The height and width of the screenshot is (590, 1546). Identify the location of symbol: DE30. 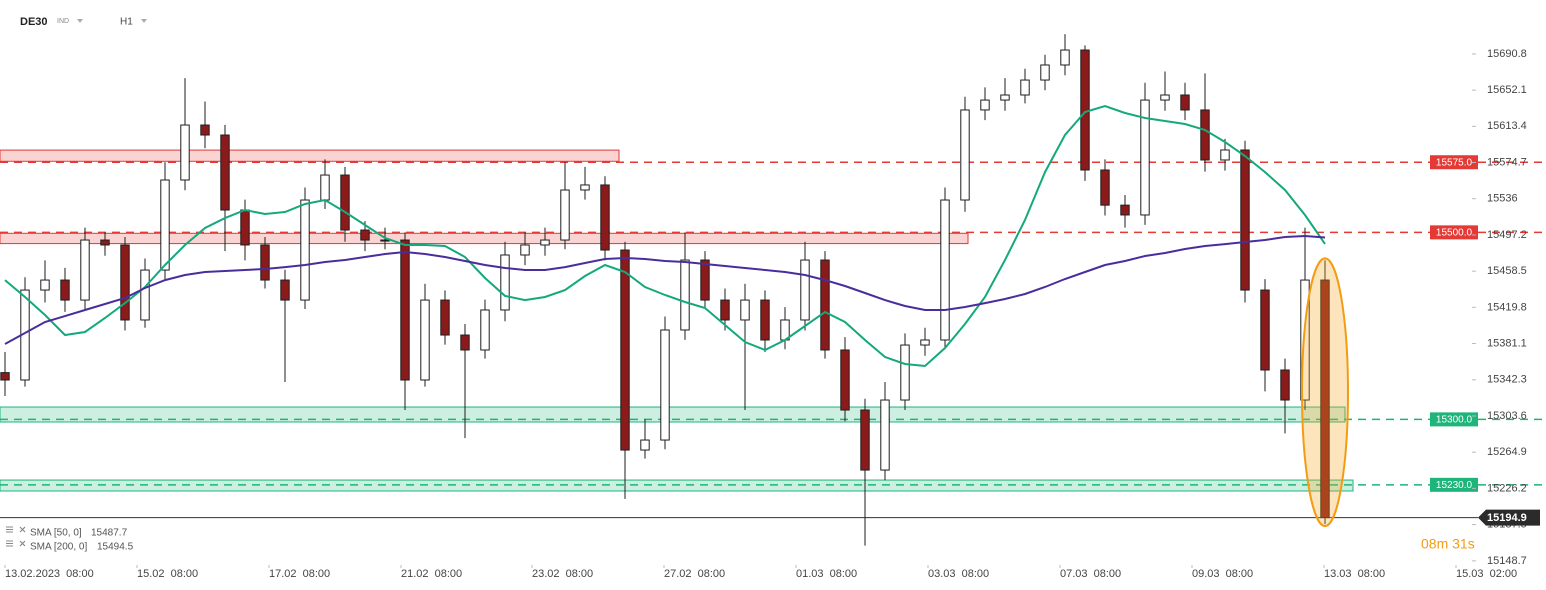
(34, 22).